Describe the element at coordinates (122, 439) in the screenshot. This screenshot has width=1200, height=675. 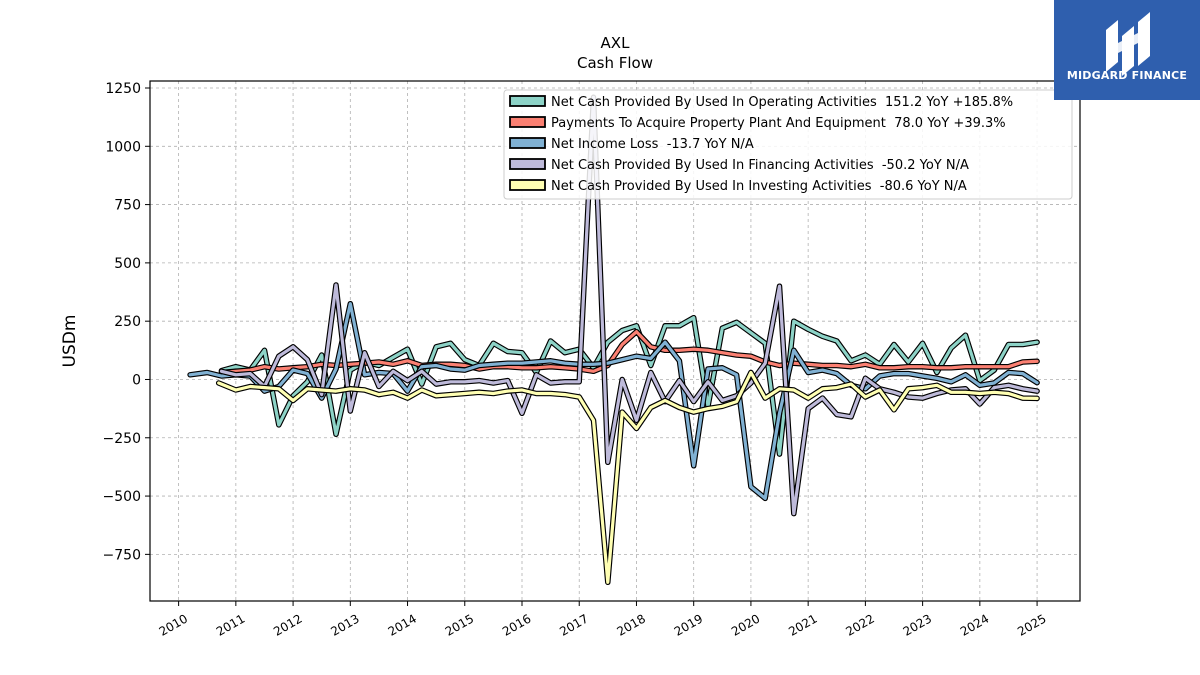
I see `y-tick-label: −250` at that location.